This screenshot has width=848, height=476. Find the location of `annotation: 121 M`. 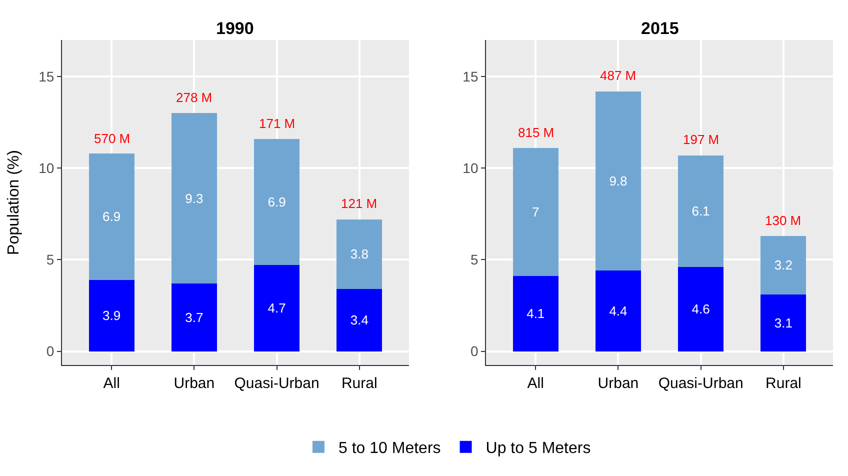

annotation: 121 M is located at coordinates (359, 203).